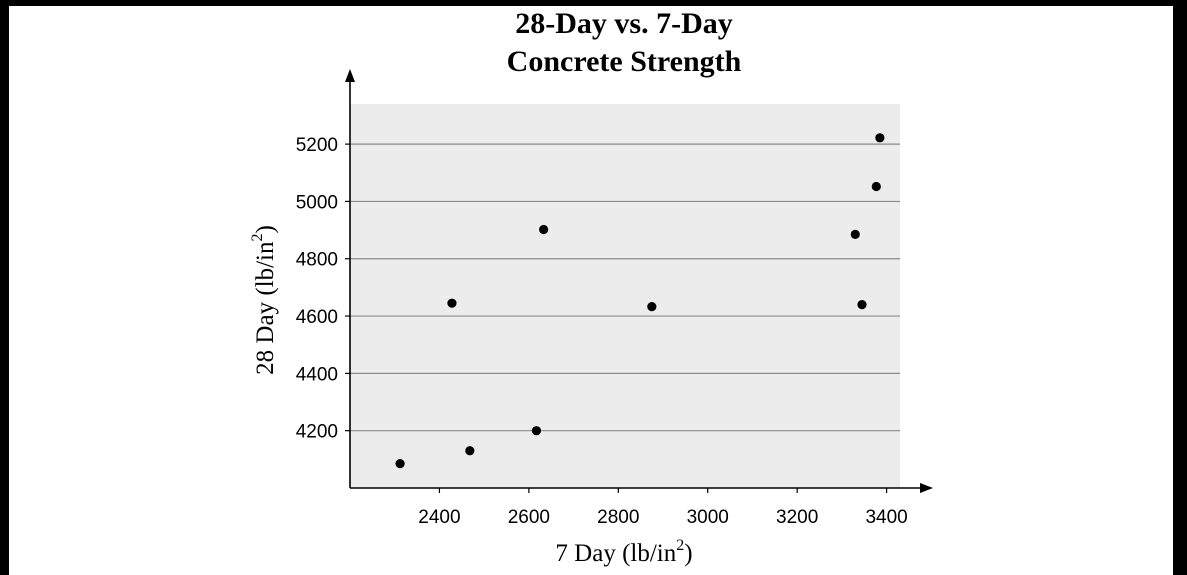  What do you see at coordinates (317, 374) in the screenshot?
I see `y-tick-label-4400: 4400` at bounding box center [317, 374].